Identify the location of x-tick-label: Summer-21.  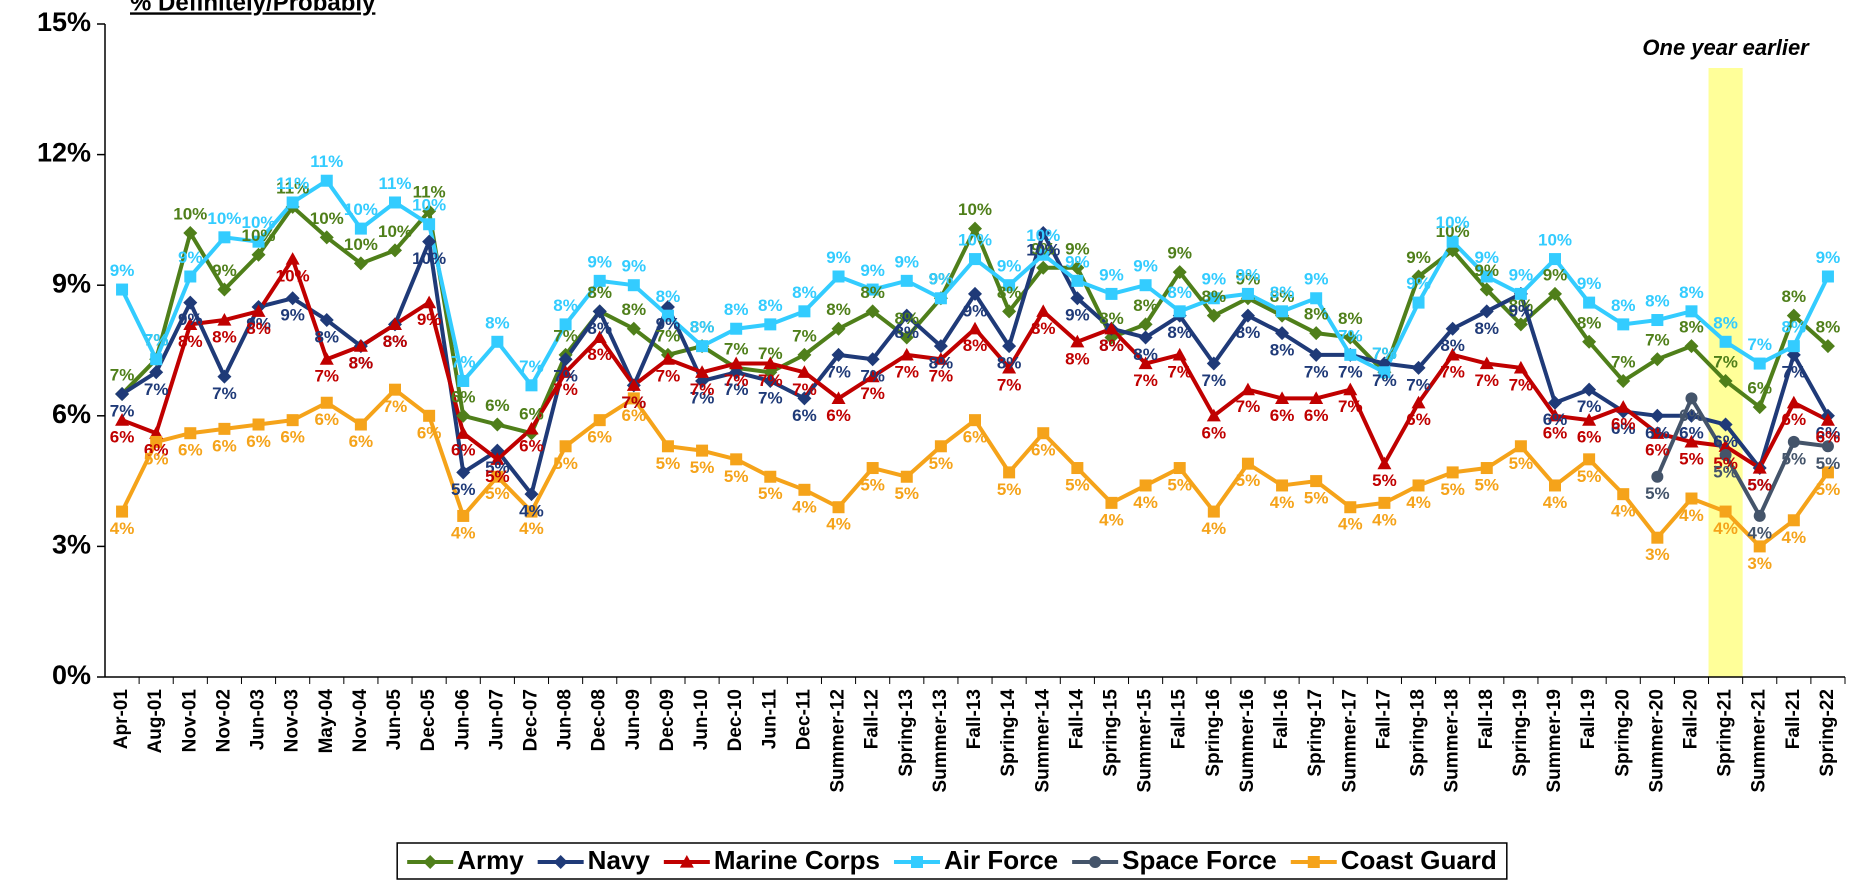
(1759, 741).